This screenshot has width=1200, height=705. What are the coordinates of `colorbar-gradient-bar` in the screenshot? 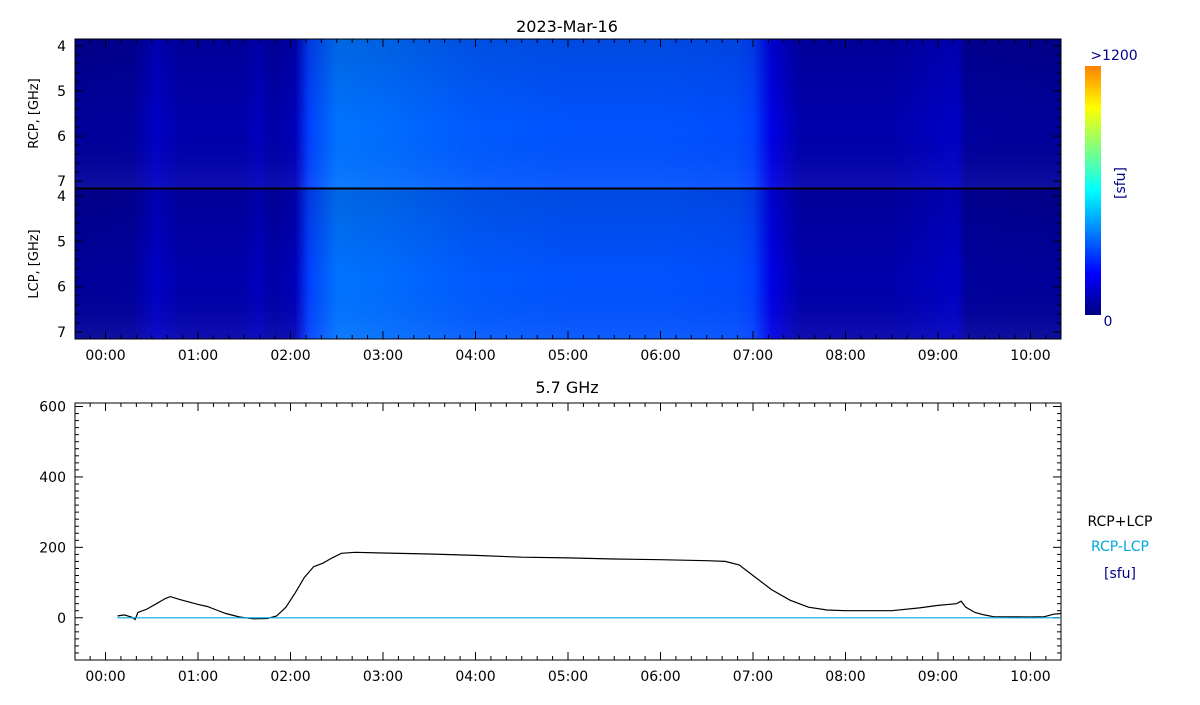 It's located at (1093, 190).